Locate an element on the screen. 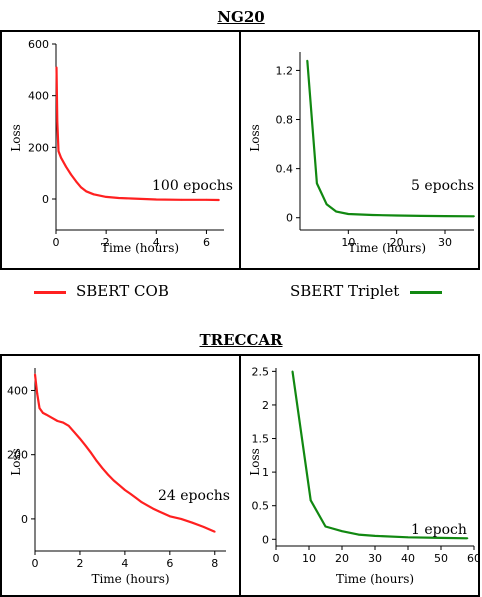 The image size is (482, 597). y-tick-label: 0.5 is located at coordinates (261, 506).